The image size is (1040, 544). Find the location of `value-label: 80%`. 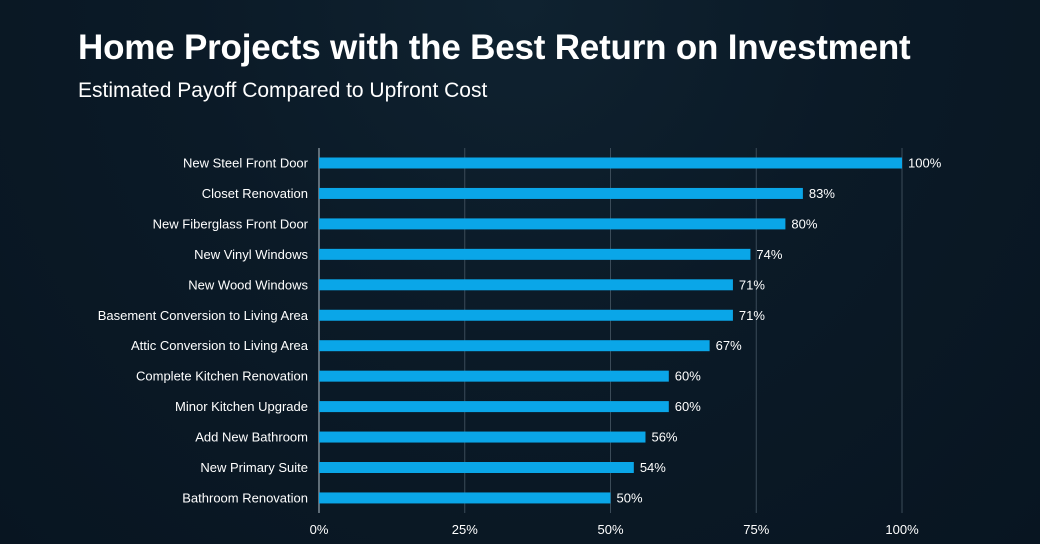

value-label: 80% is located at coordinates (804, 223).